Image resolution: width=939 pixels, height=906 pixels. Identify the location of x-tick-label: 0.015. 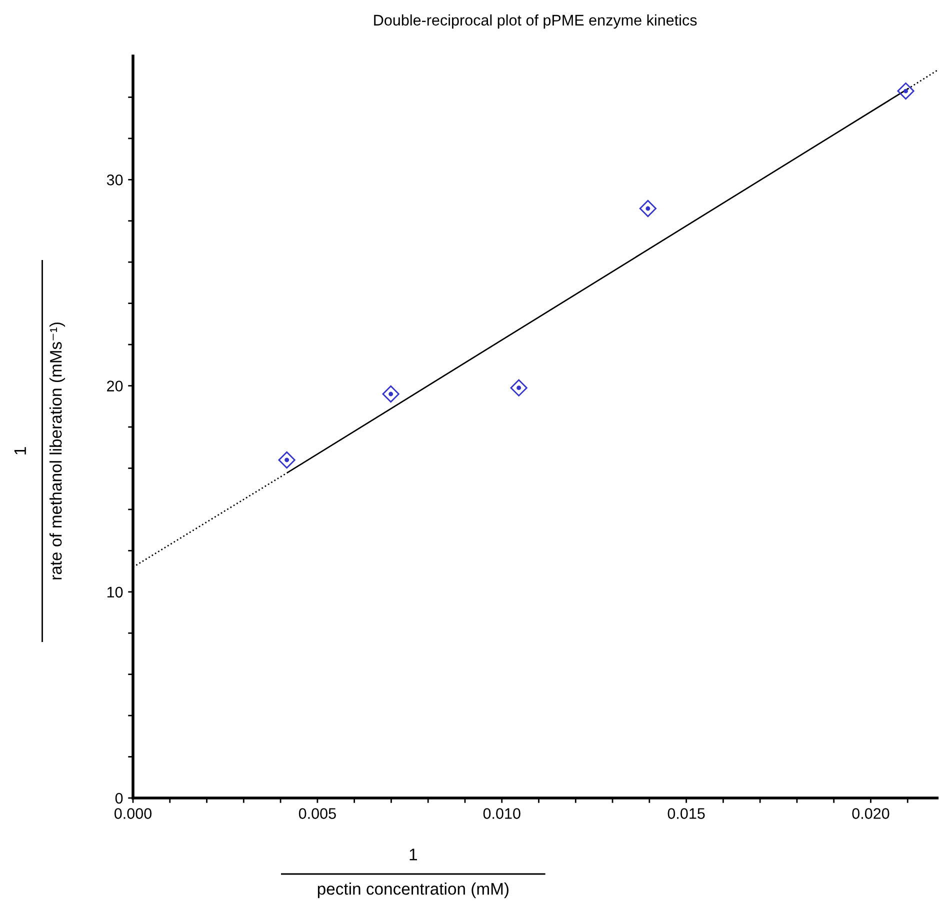
(686, 813).